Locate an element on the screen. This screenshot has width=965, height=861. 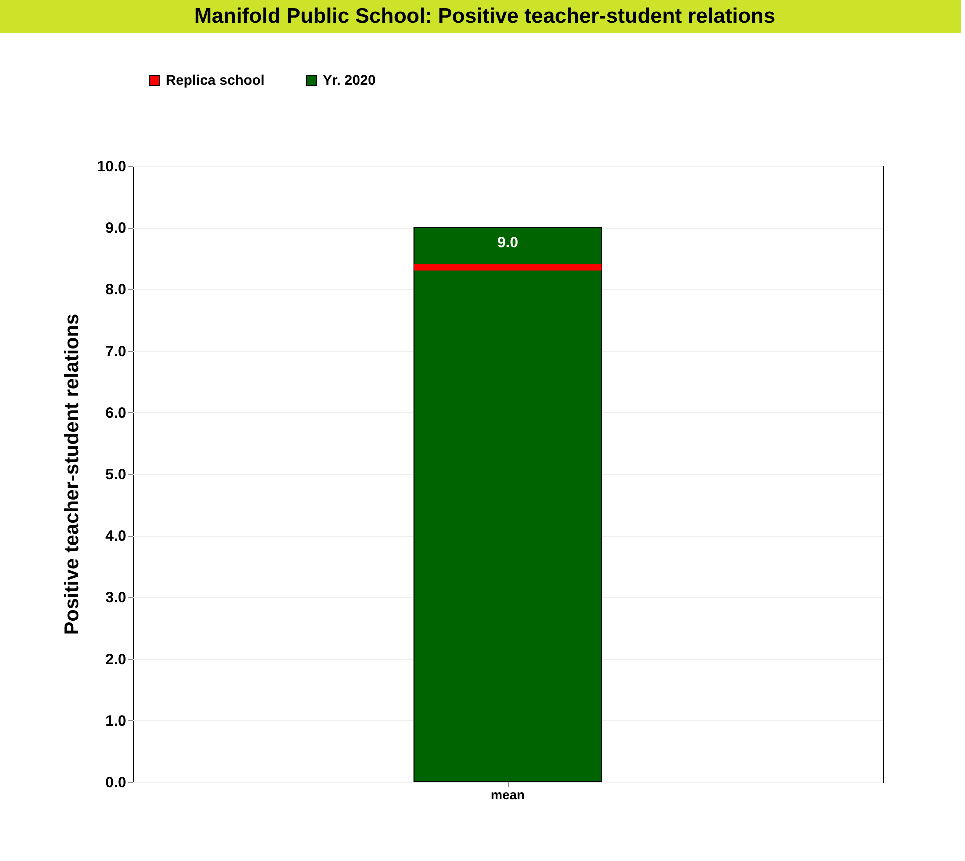
y-tick-label: 7.0 is located at coordinates (116, 351).